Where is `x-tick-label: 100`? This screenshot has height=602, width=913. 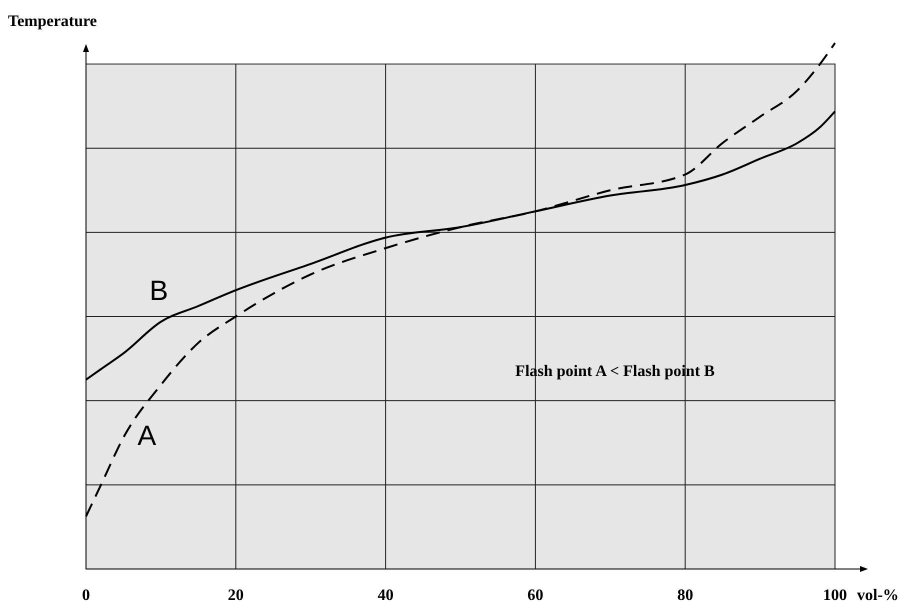 x-tick-label: 100 is located at coordinates (835, 594).